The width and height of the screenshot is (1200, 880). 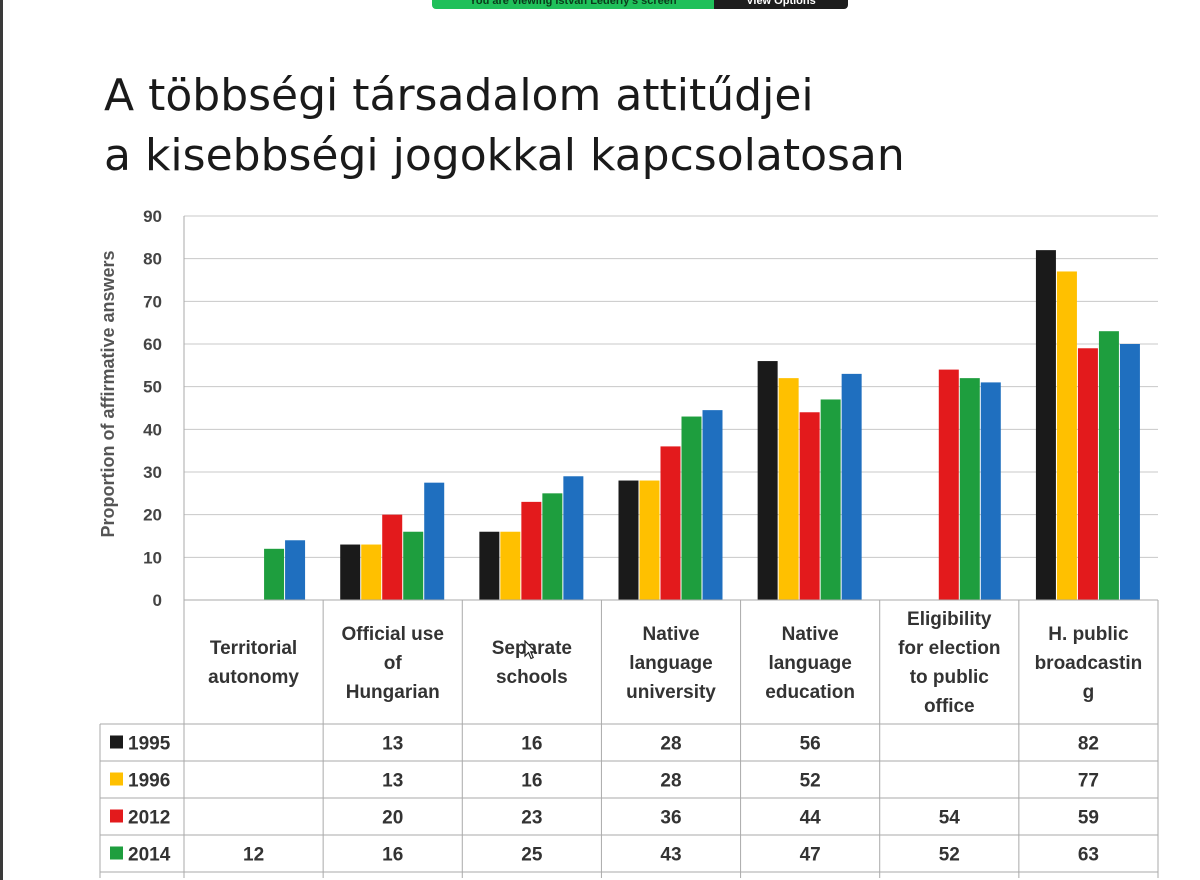 I want to click on y-tick-label: 30, so click(x=152, y=472).